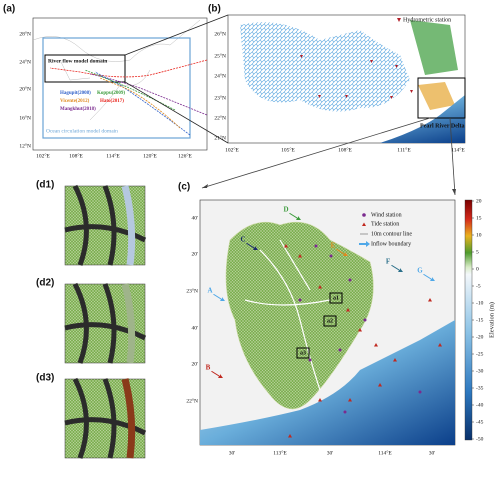  What do you see at coordinates (480, 388) in the screenshot?
I see `colorbar-tick-label: -35` at bounding box center [480, 388].